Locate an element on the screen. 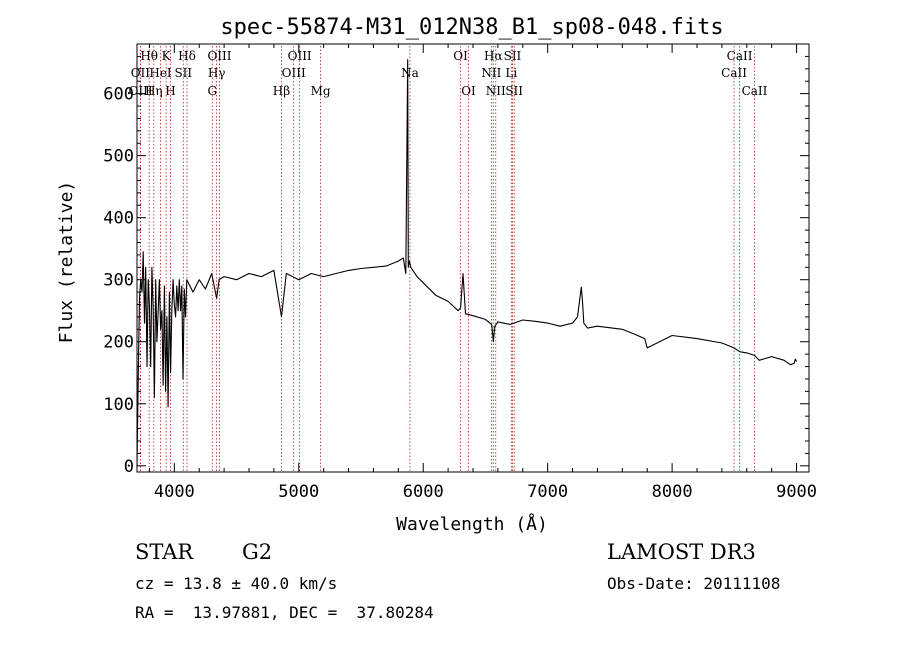 The width and height of the screenshot is (900, 649). y-tick-label: 100 is located at coordinates (118, 405).